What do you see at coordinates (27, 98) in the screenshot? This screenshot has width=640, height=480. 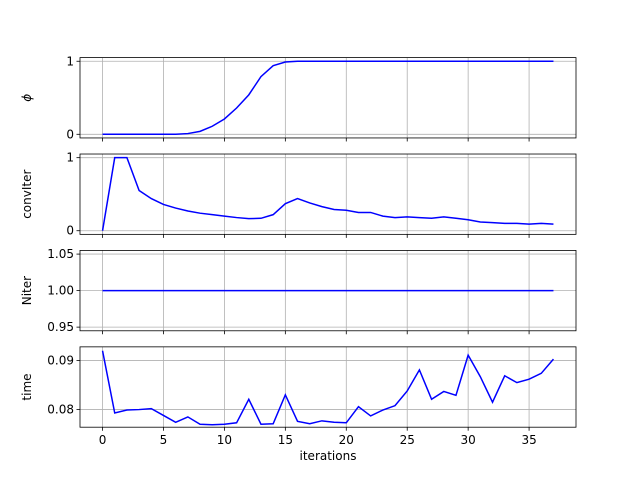 I see `y-axis-label: ϕ` at bounding box center [27, 98].